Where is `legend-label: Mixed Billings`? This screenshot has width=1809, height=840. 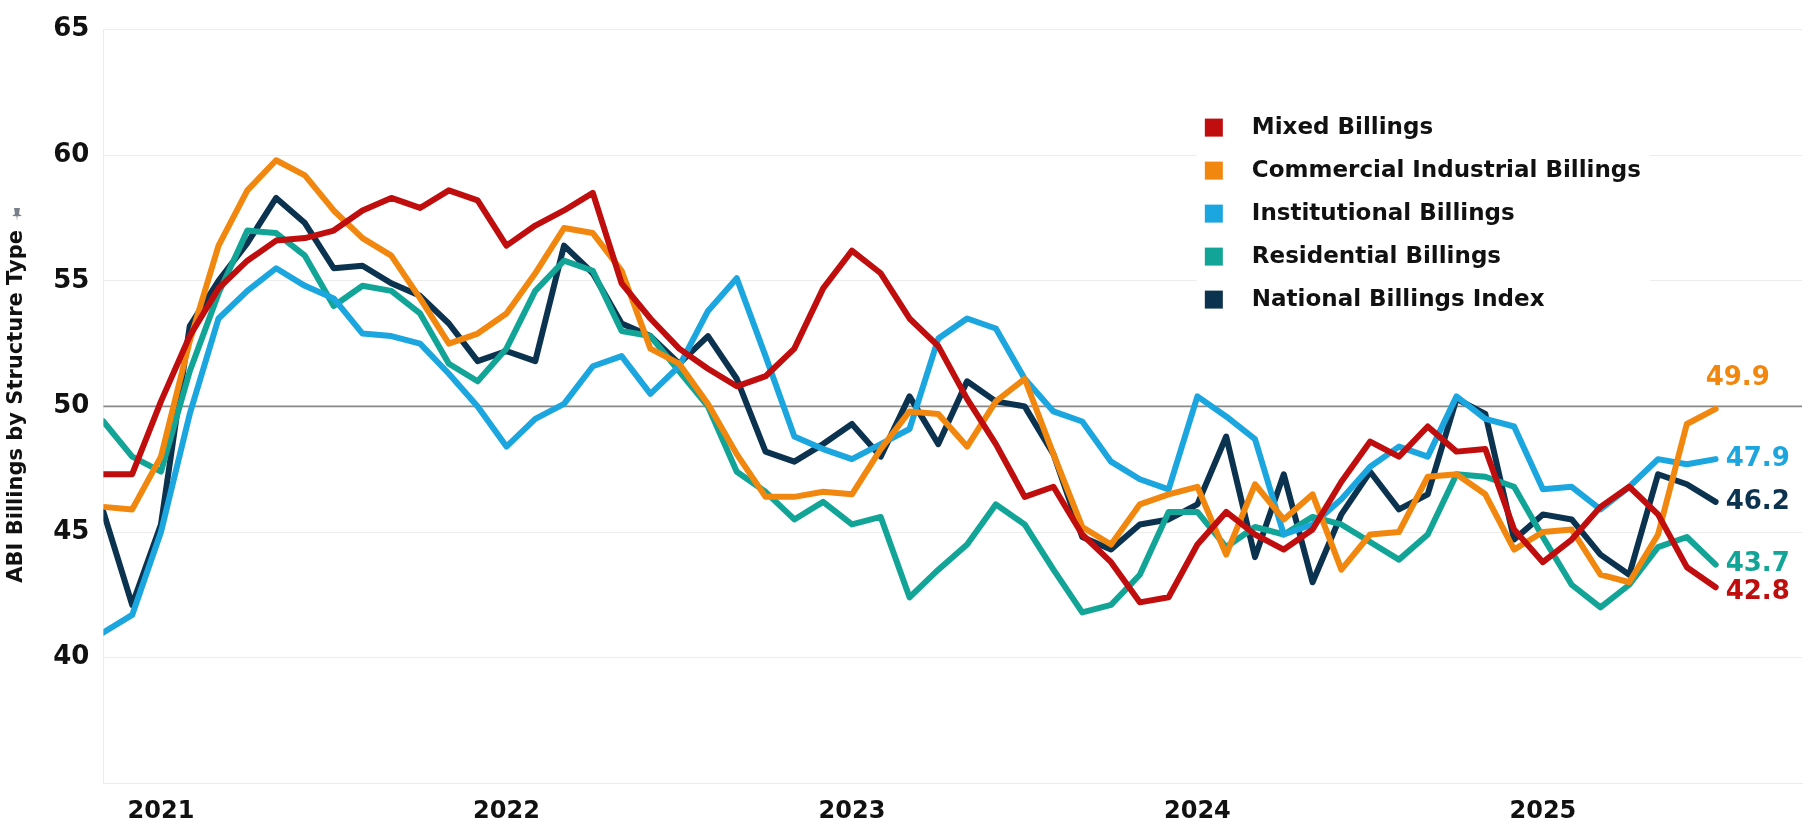
legend-label: Mixed Billings is located at coordinates (1342, 125).